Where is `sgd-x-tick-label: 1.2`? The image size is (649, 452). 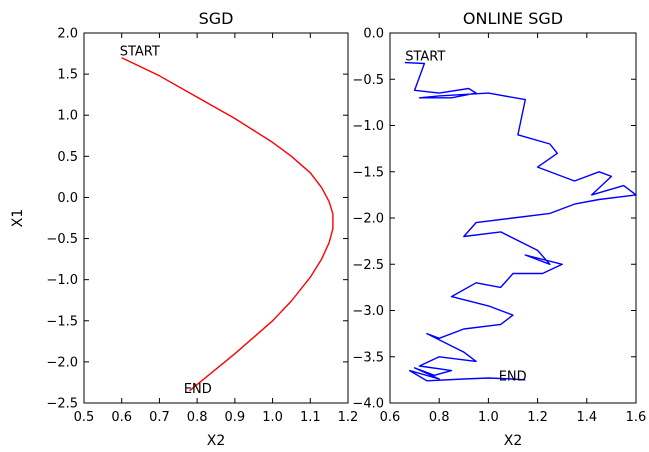
sgd-x-tick-label: 1.2 is located at coordinates (348, 417).